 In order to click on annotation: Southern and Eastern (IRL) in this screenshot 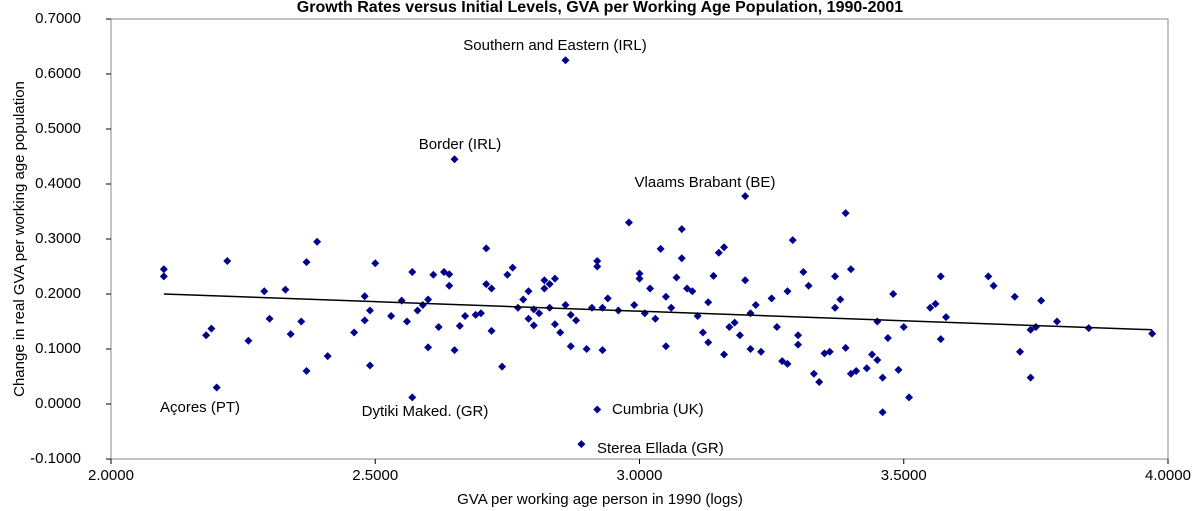, I will do `click(554, 45)`.